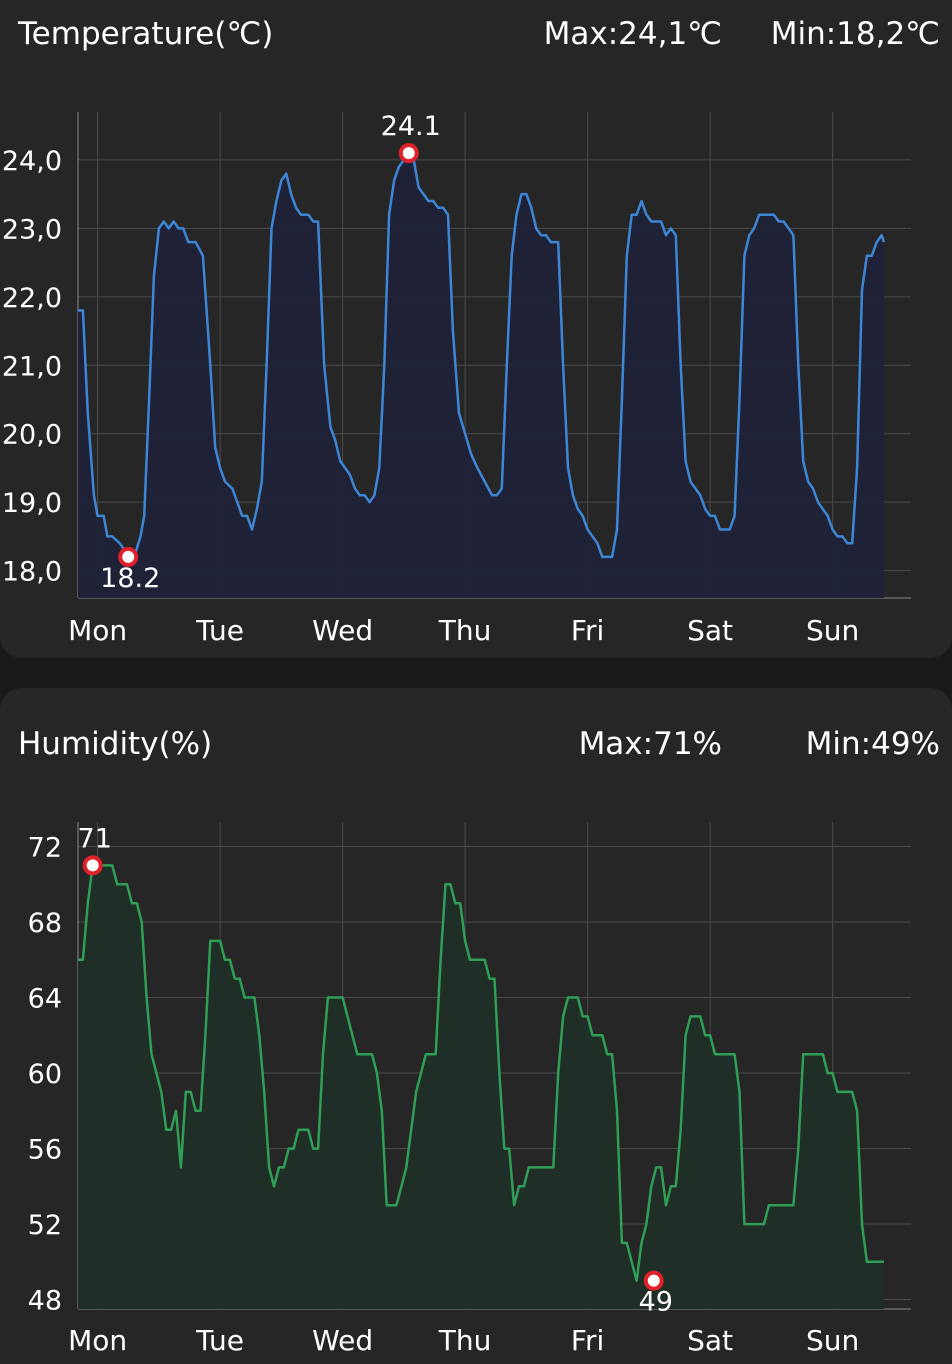  What do you see at coordinates (872, 744) in the screenshot?
I see `humidity-min-label: Min:49%` at bounding box center [872, 744].